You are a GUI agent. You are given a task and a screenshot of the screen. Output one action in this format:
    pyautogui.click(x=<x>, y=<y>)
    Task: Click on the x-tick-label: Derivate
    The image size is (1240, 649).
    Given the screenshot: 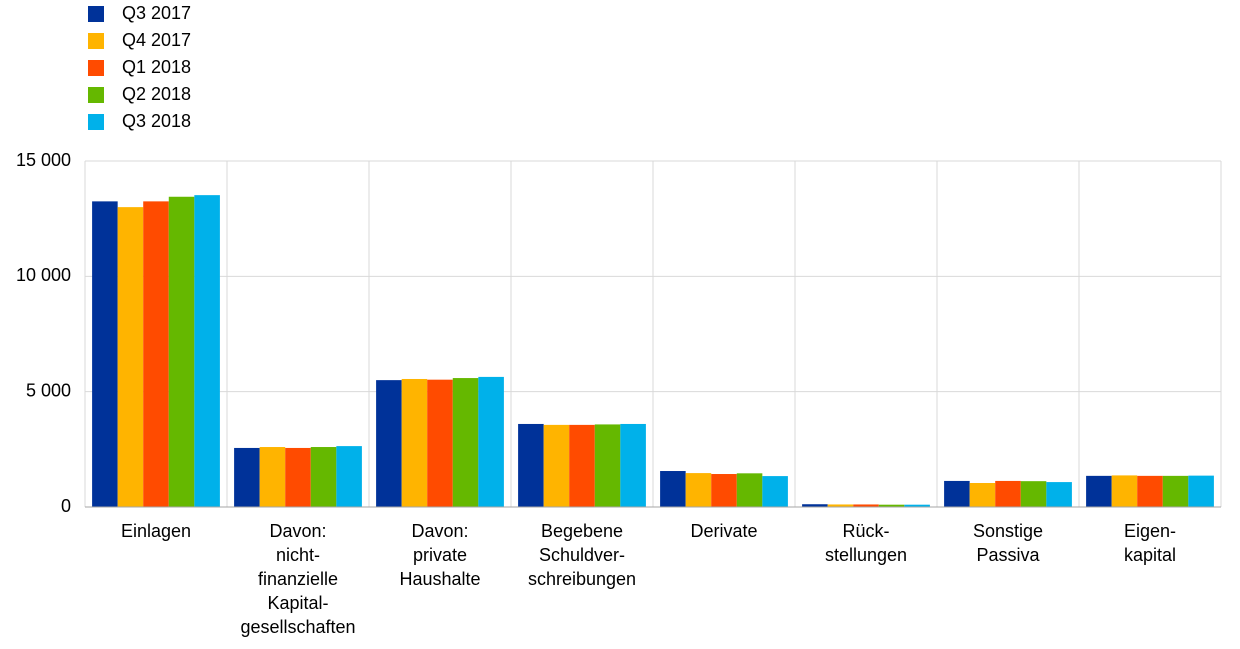 What is the action you would take?
    pyautogui.click(x=723, y=531)
    